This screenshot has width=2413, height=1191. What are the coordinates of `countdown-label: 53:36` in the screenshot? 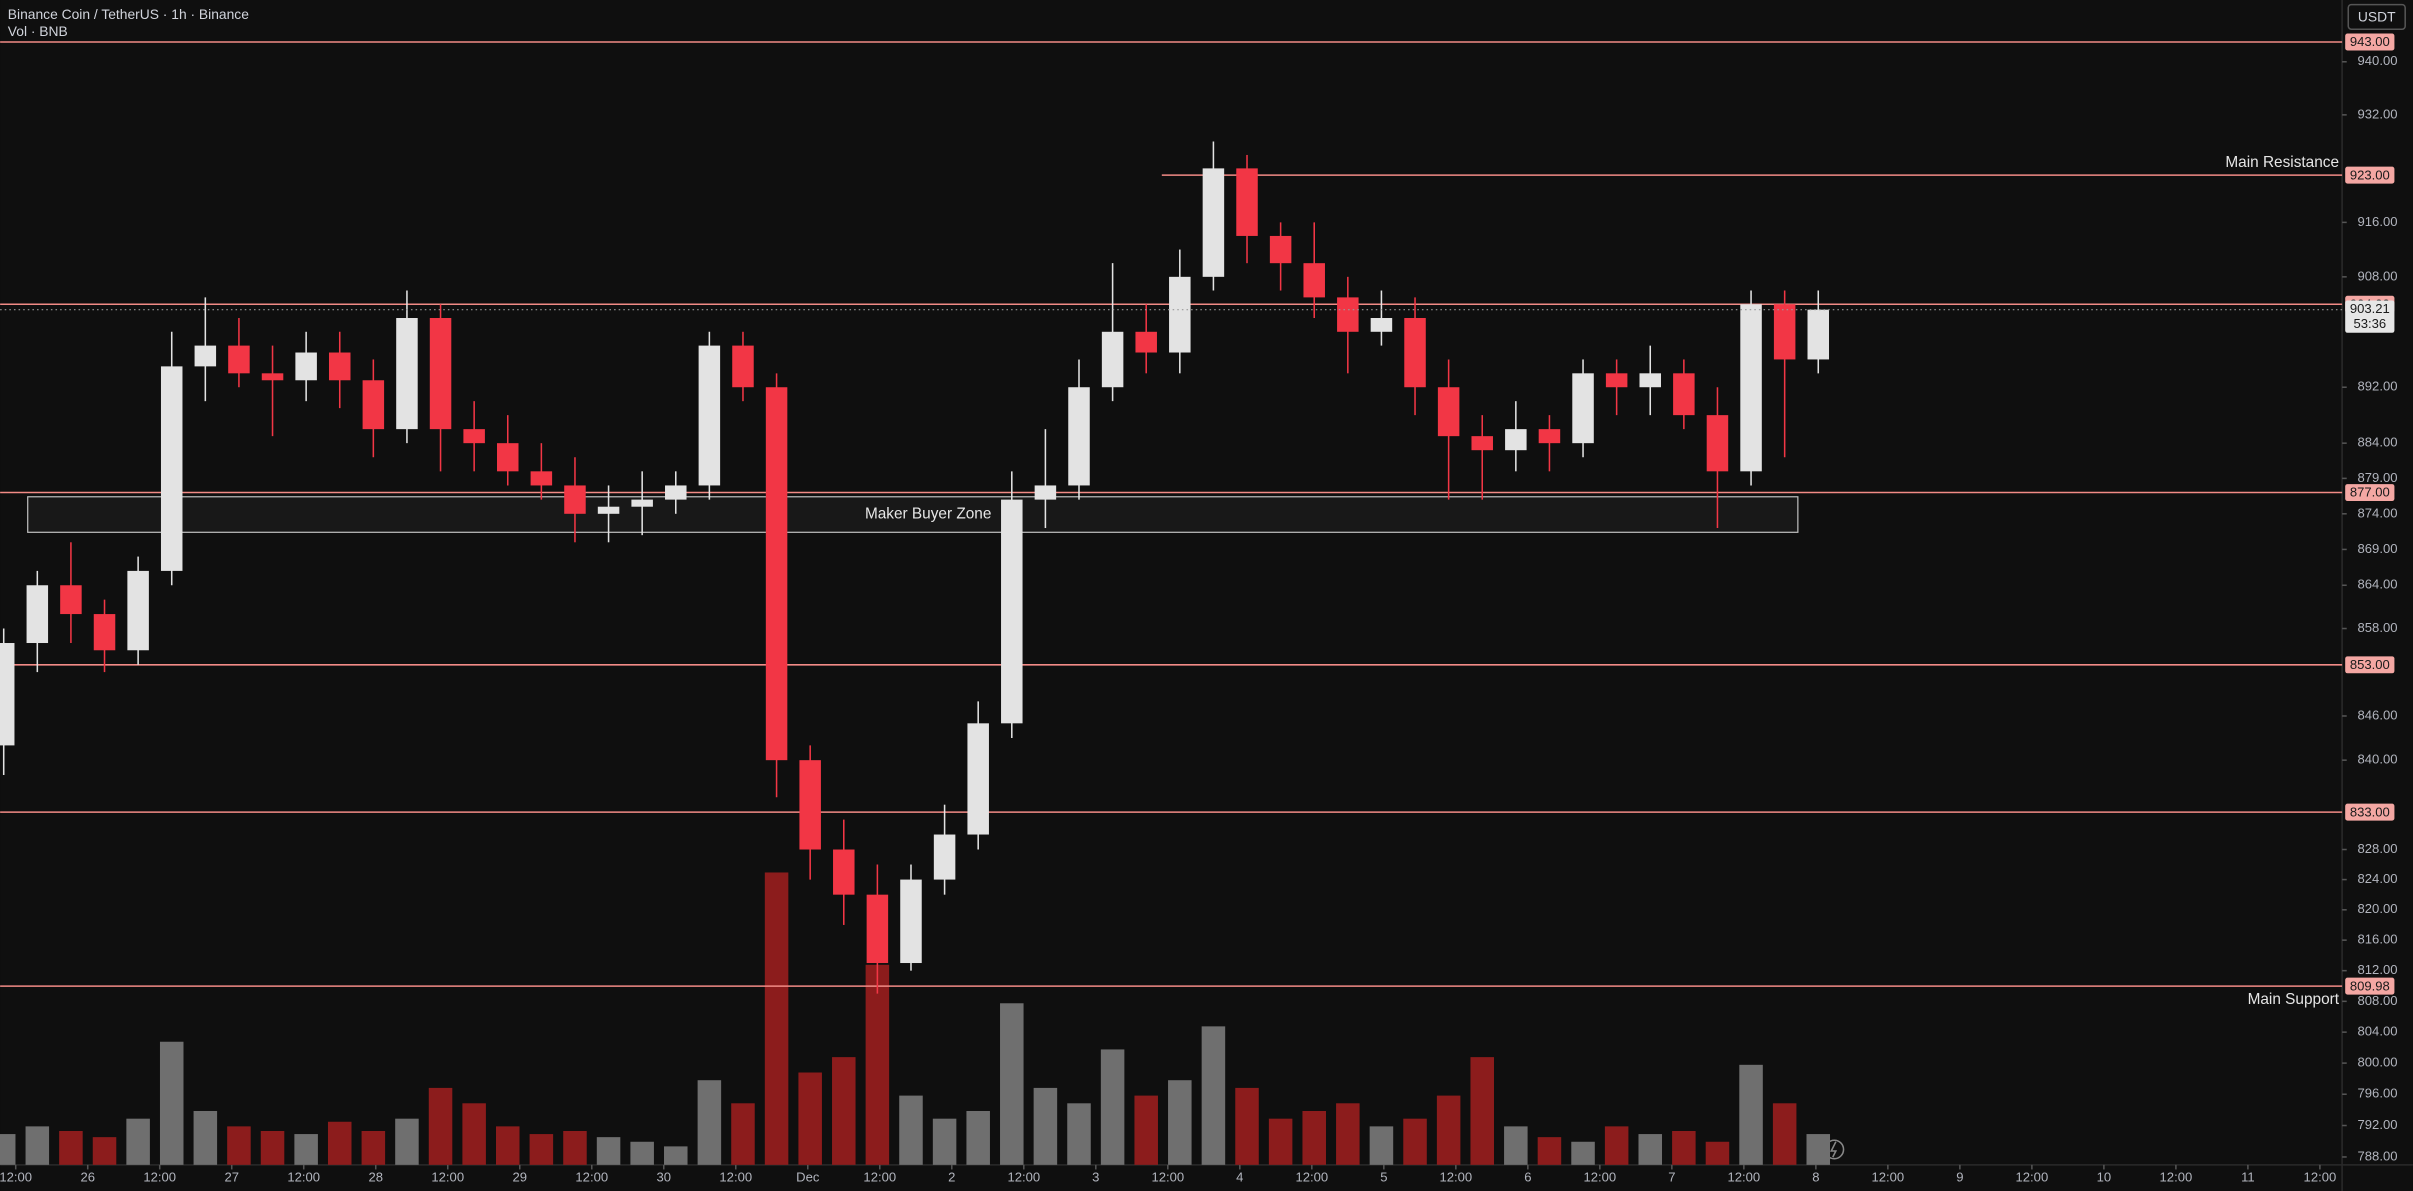 It's located at (2369, 323).